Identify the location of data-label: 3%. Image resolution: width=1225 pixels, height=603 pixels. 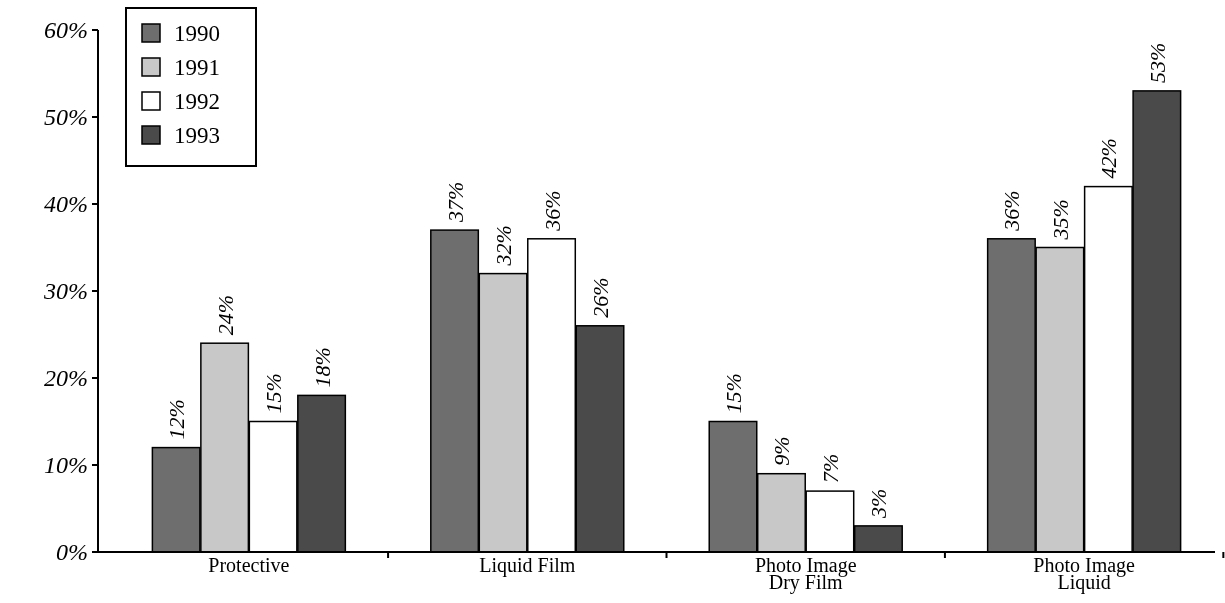
(879, 503).